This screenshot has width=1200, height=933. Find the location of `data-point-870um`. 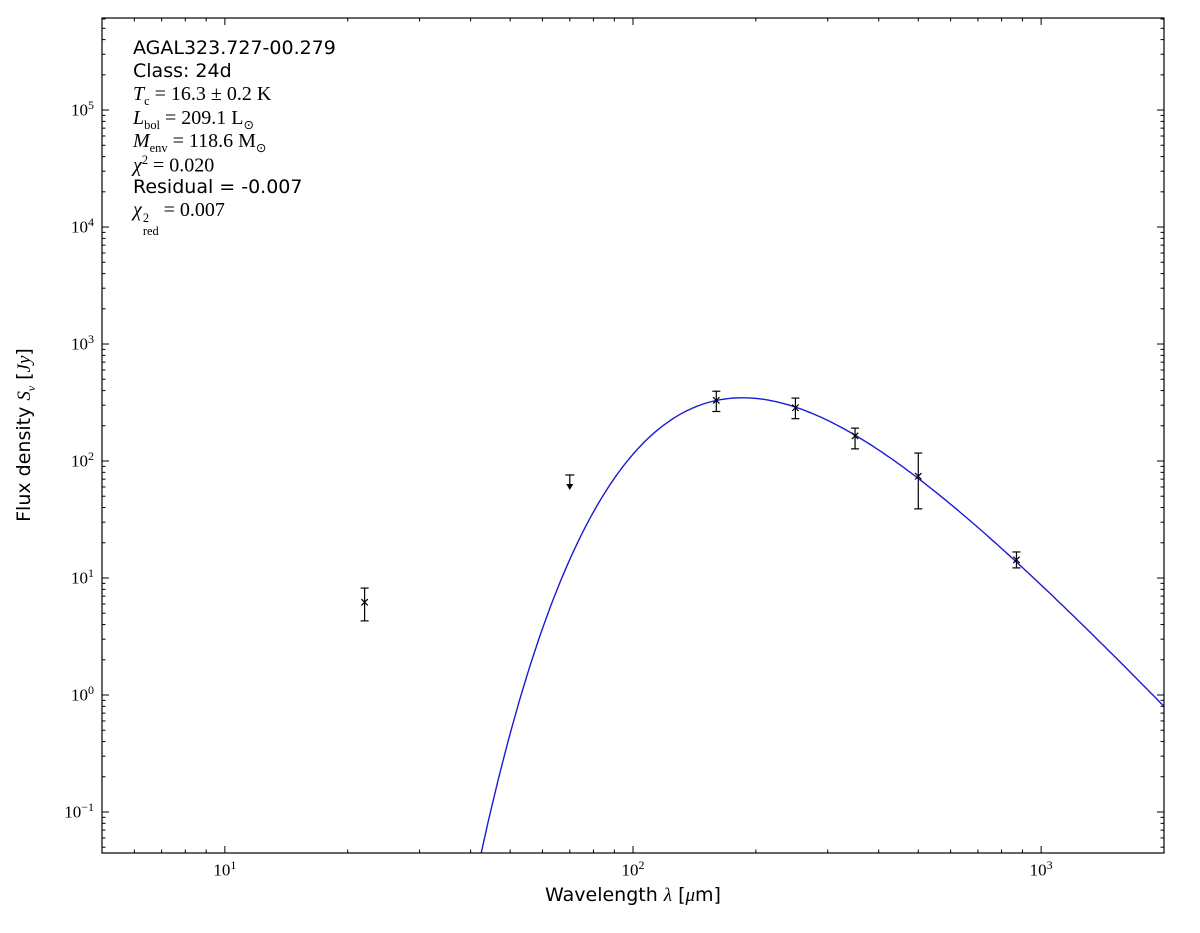

data-point-870um is located at coordinates (1016, 560).